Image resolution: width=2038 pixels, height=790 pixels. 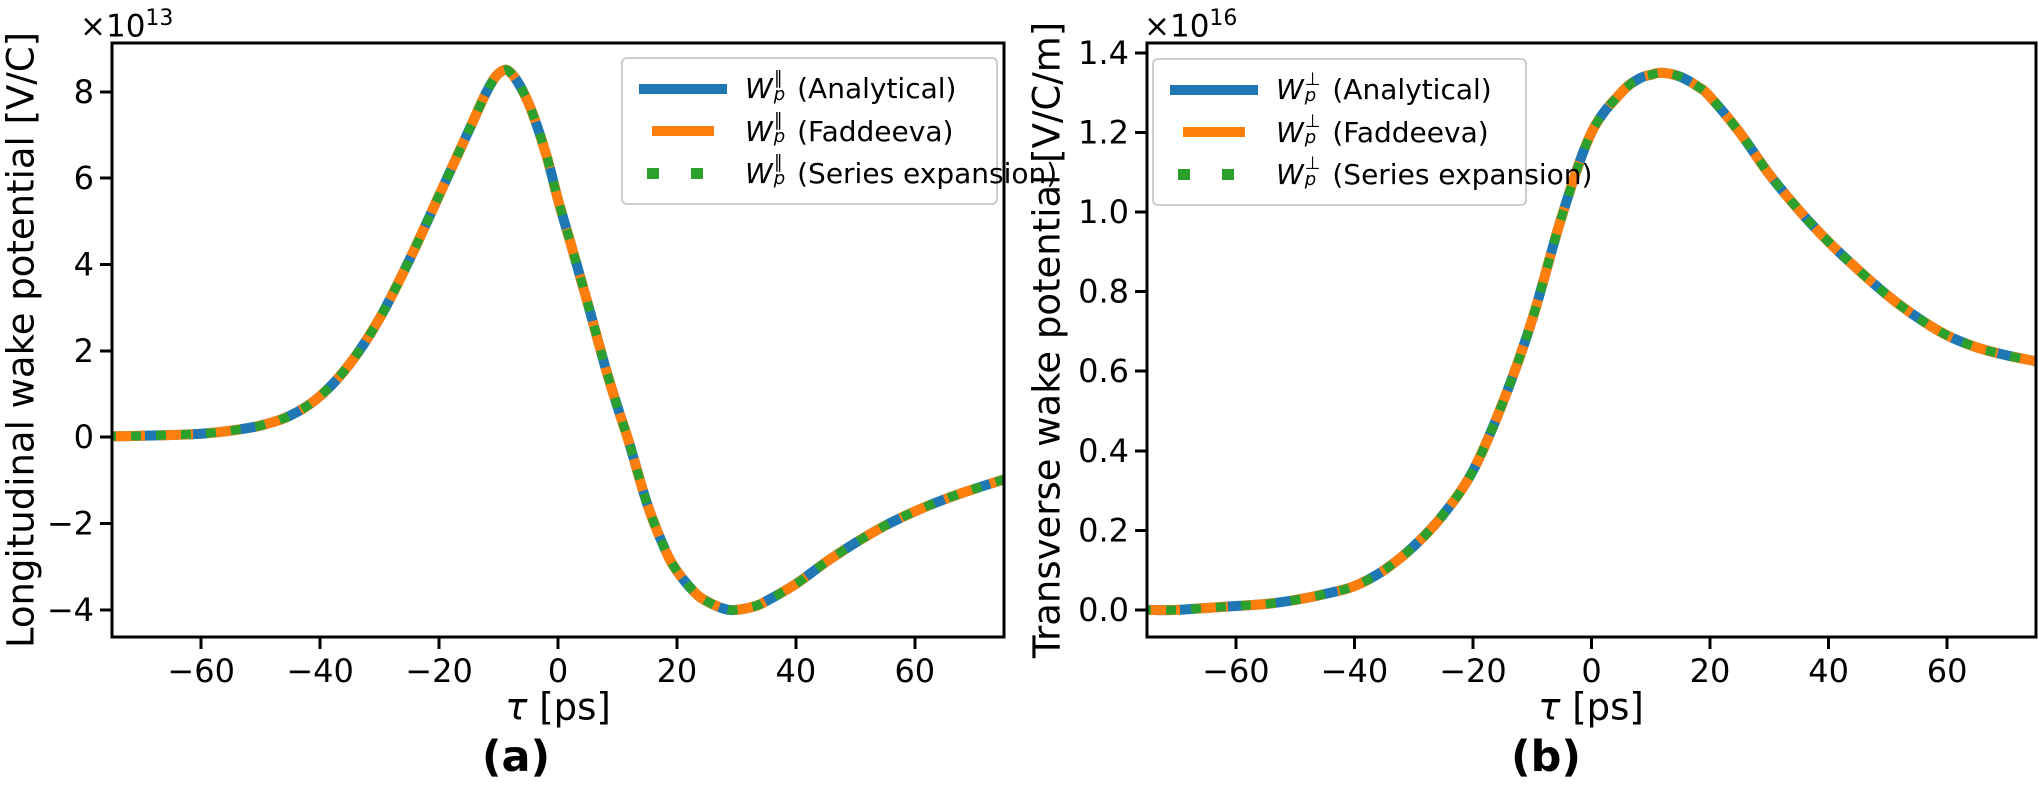 I want to click on x-axis-label-b: τ [ps], so click(x=1591, y=707).